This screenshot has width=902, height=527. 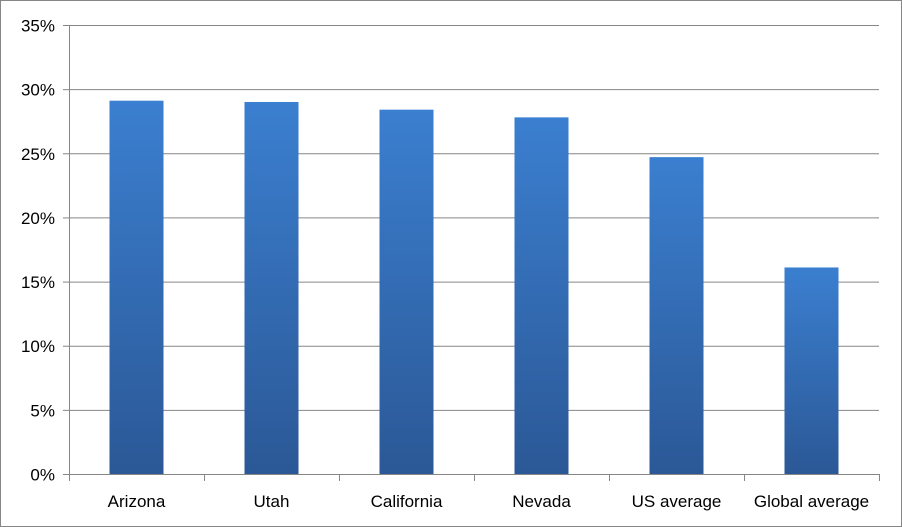 I want to click on bar-global-average, so click(x=811, y=370).